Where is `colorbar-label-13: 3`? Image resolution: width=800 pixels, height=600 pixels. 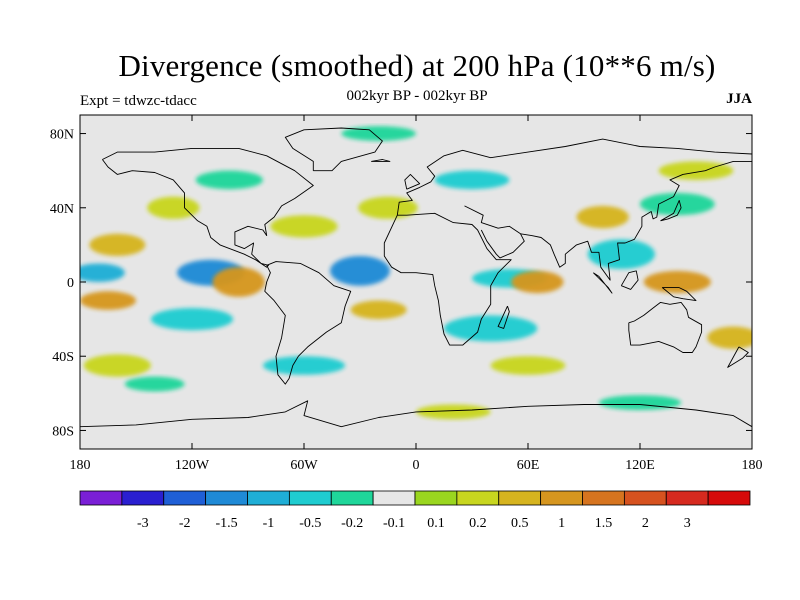 colorbar-label-13: 3 is located at coordinates (687, 523).